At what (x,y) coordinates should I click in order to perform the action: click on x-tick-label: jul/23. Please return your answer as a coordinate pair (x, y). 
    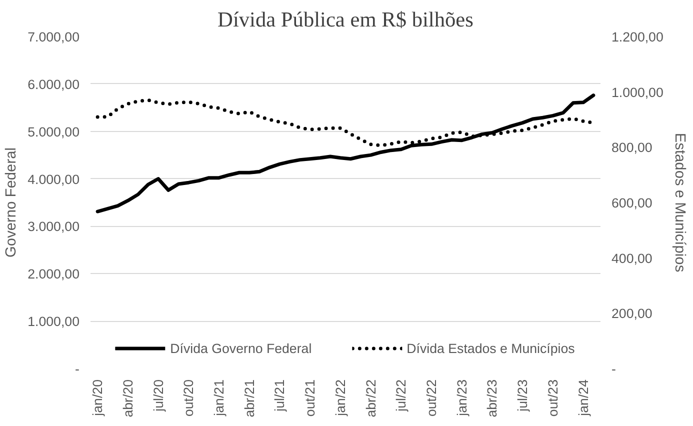
    Looking at the image, I should click on (522, 395).